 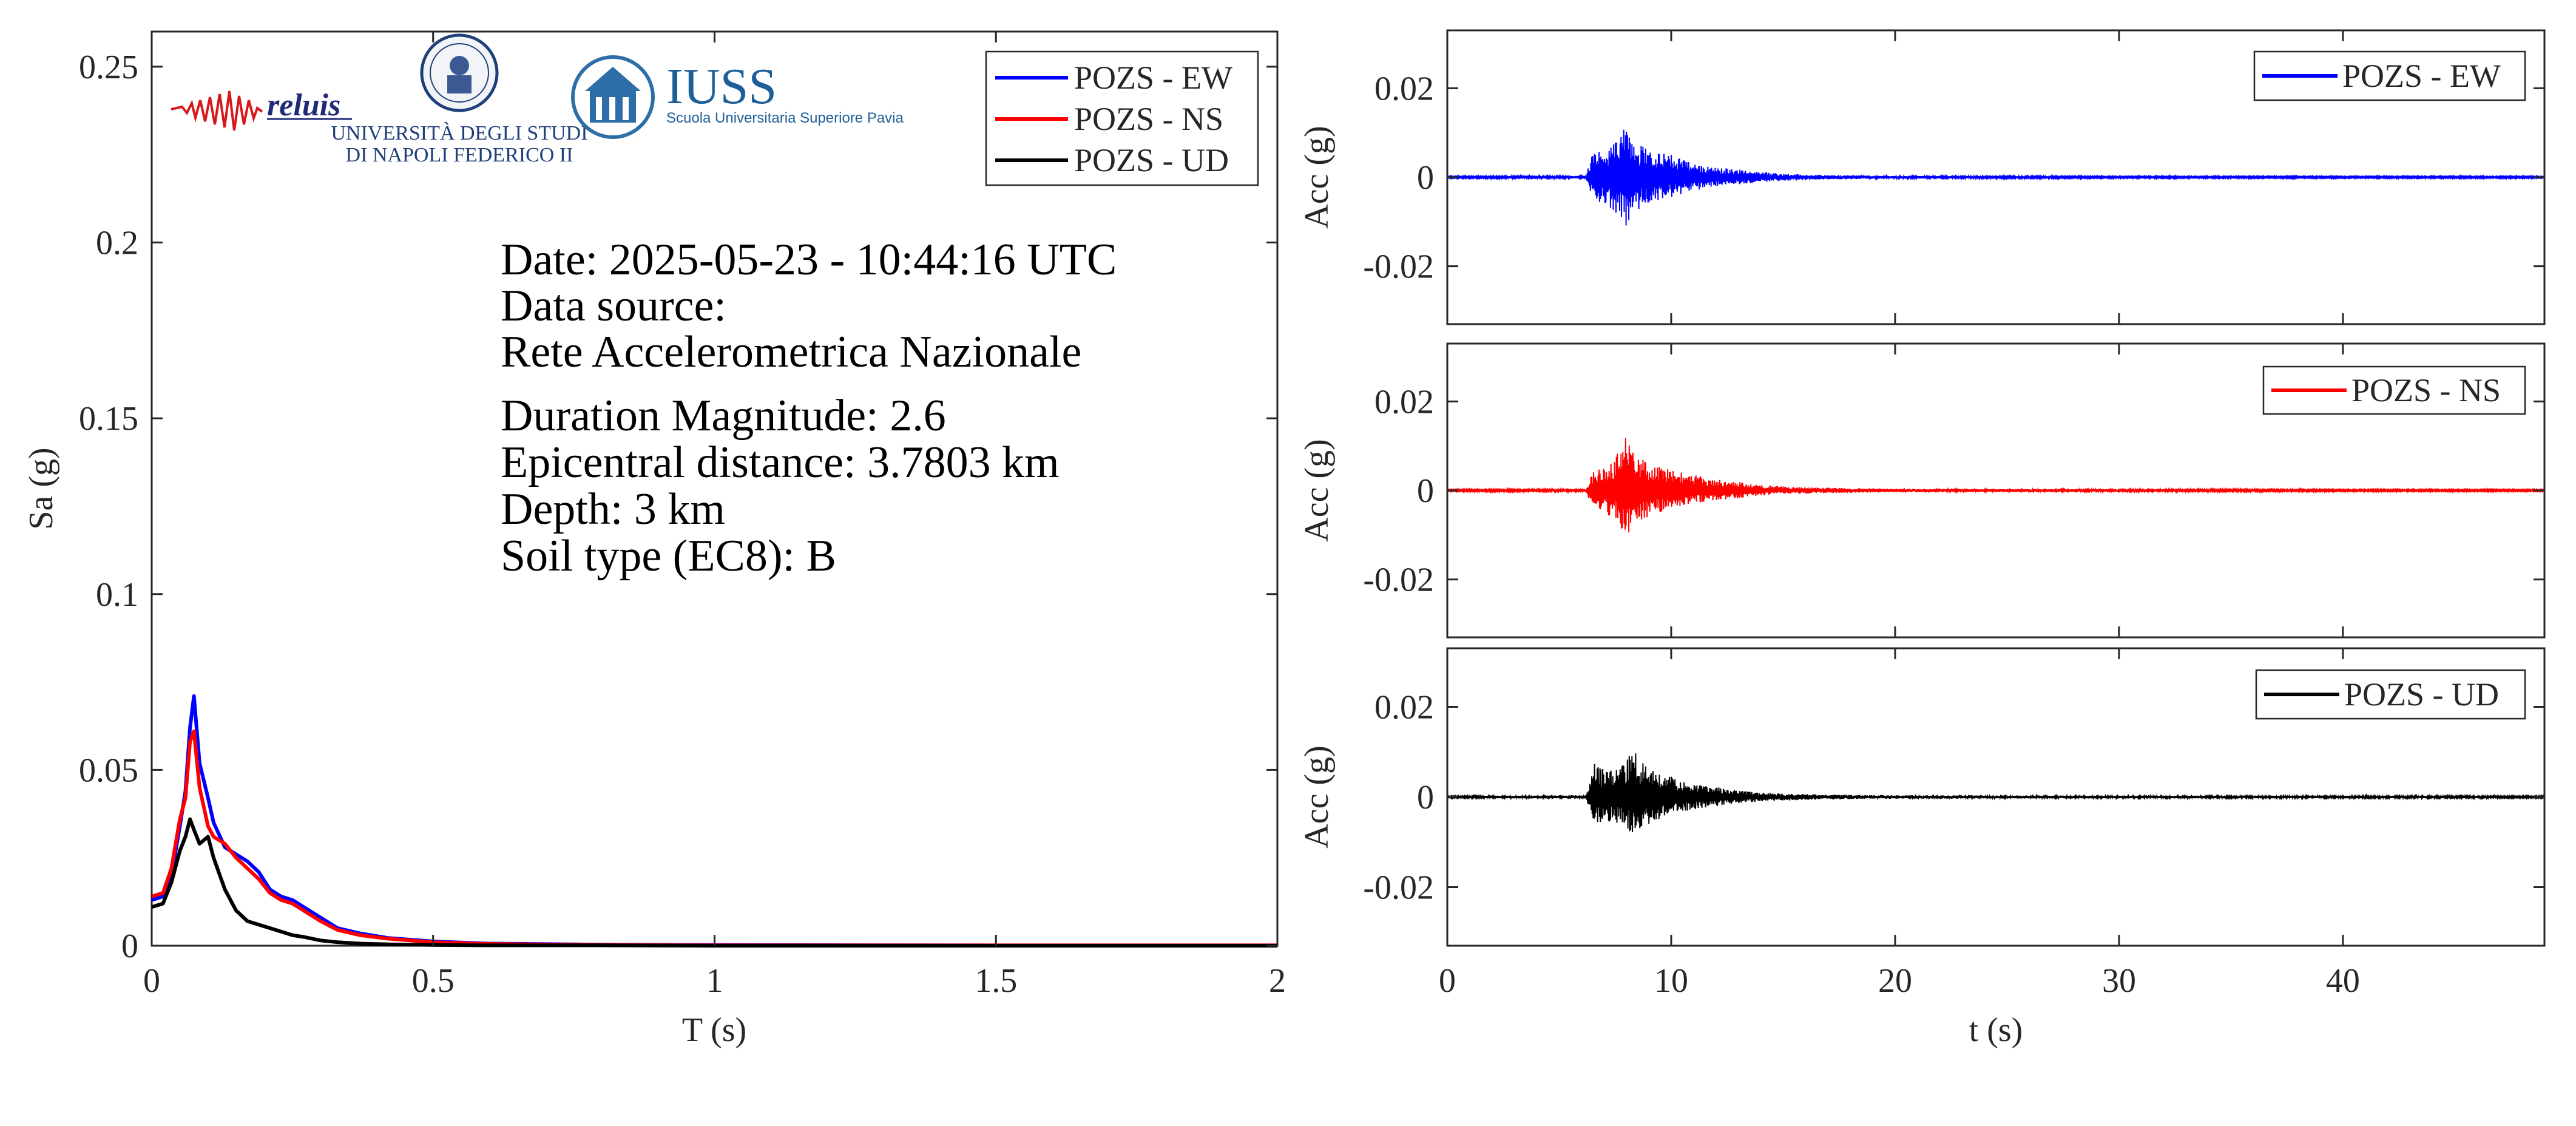 I want to click on trace-ud-x-tick-label: 30, so click(x=2119, y=981).